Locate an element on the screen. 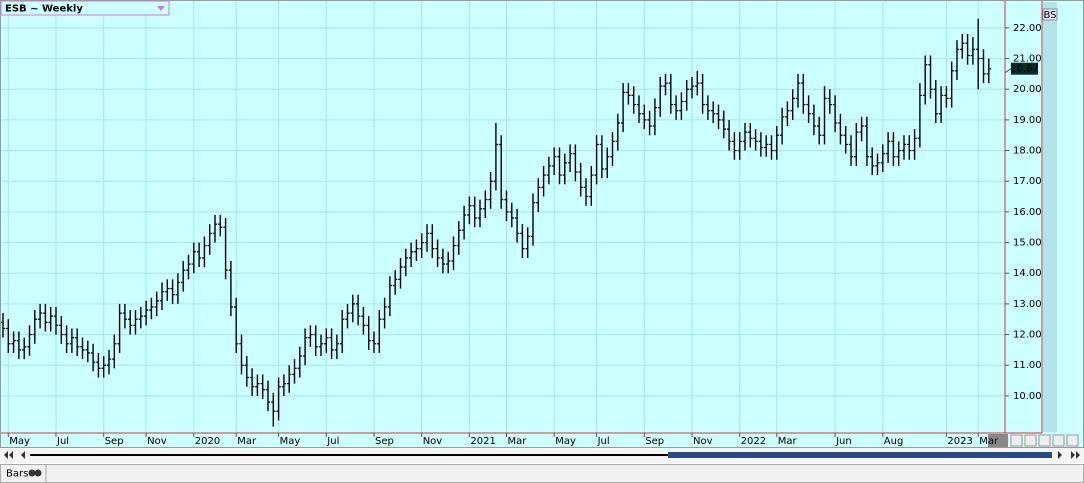  bs-badge is located at coordinates (1050, 14).